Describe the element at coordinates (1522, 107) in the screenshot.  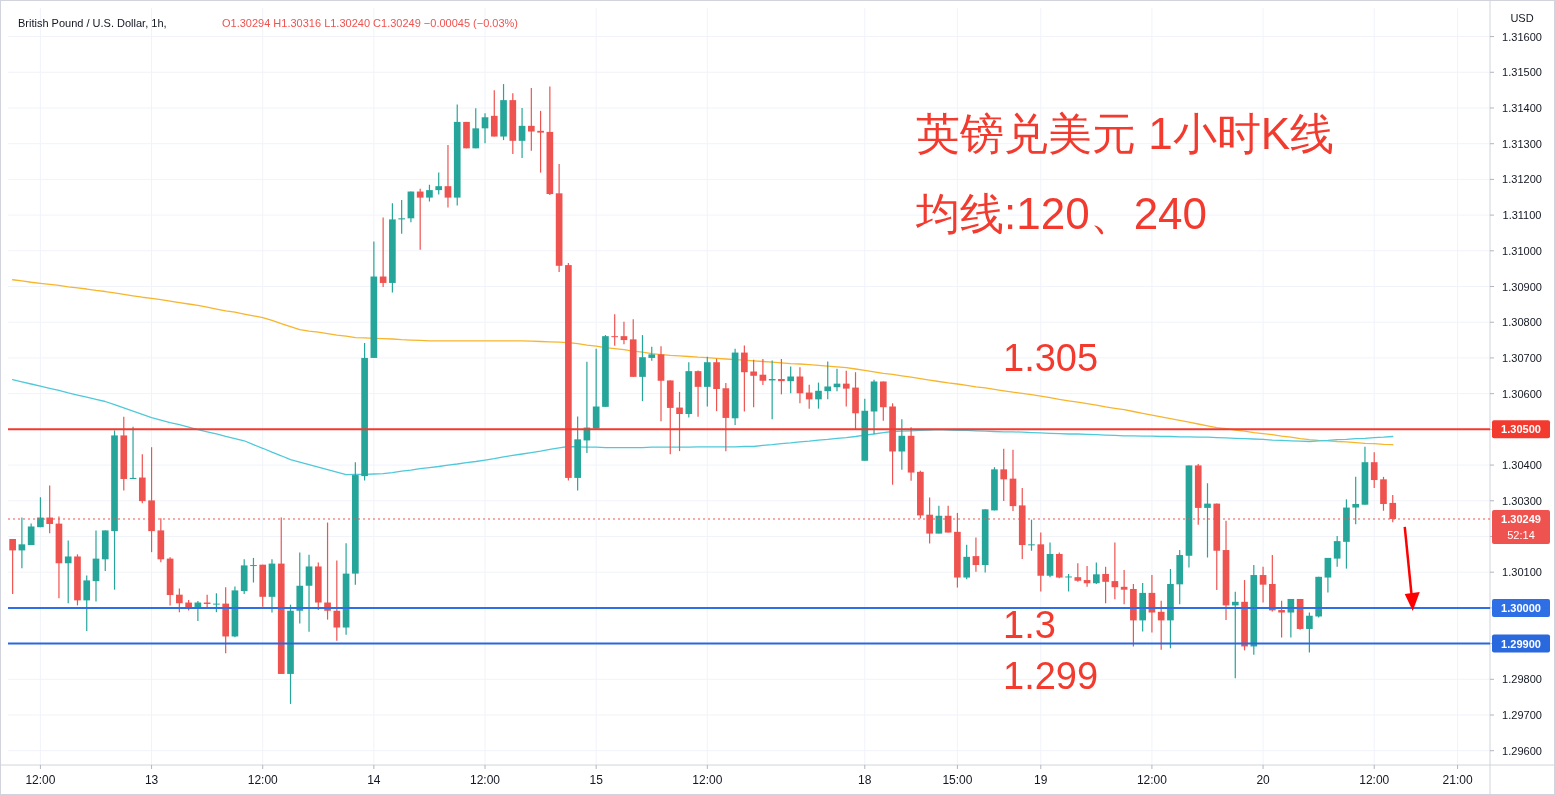
I see `y-tick-label: 1.31400` at that location.